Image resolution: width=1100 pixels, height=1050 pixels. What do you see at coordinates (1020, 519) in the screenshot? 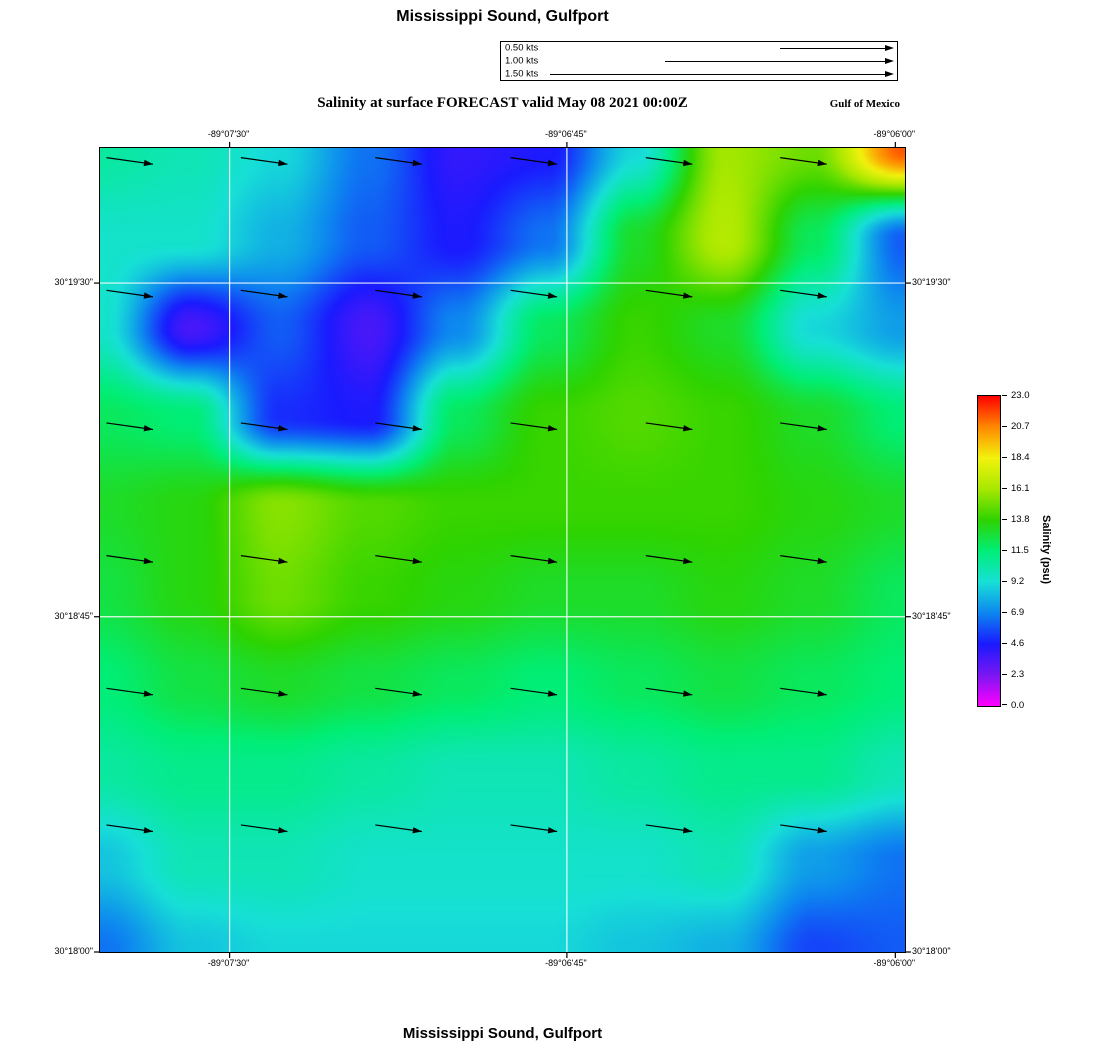
I see `colorbar-tick-label: 13.8` at bounding box center [1020, 519].